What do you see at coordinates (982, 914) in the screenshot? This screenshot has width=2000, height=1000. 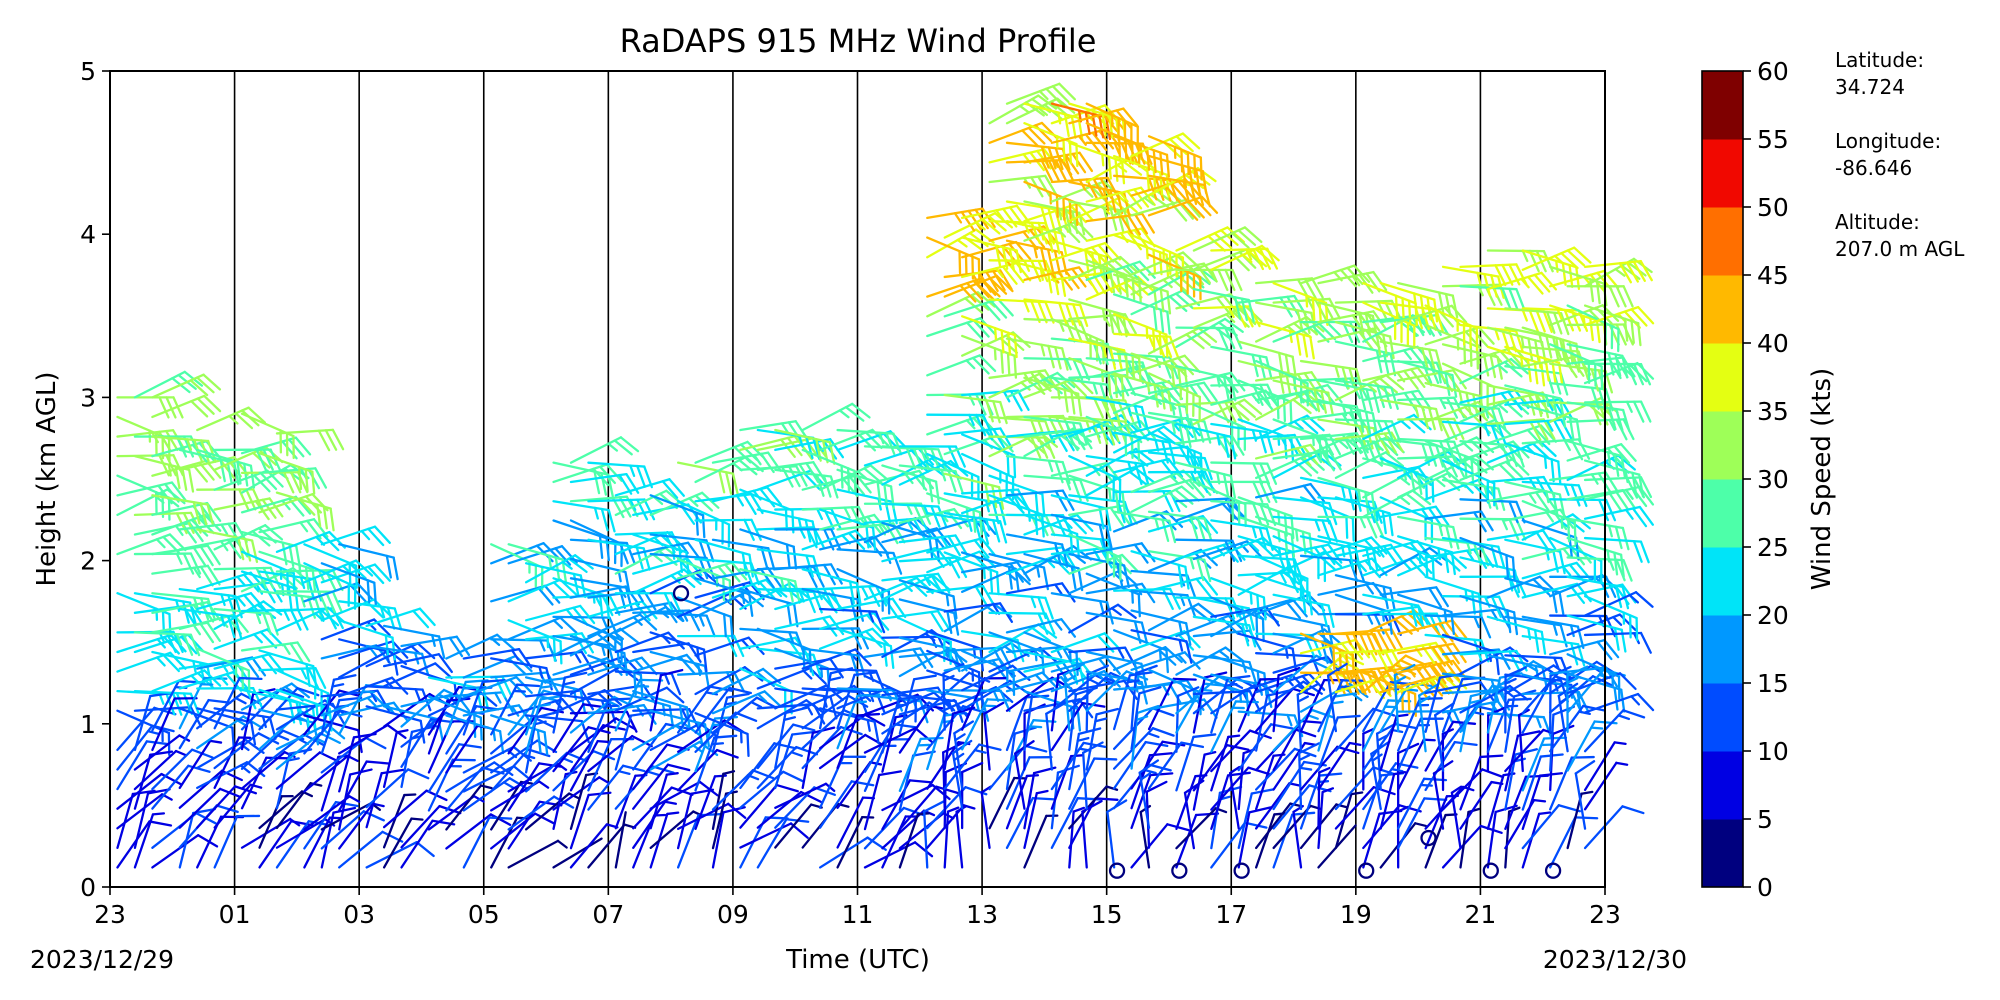 I see `x-tick-label: 13` at bounding box center [982, 914].